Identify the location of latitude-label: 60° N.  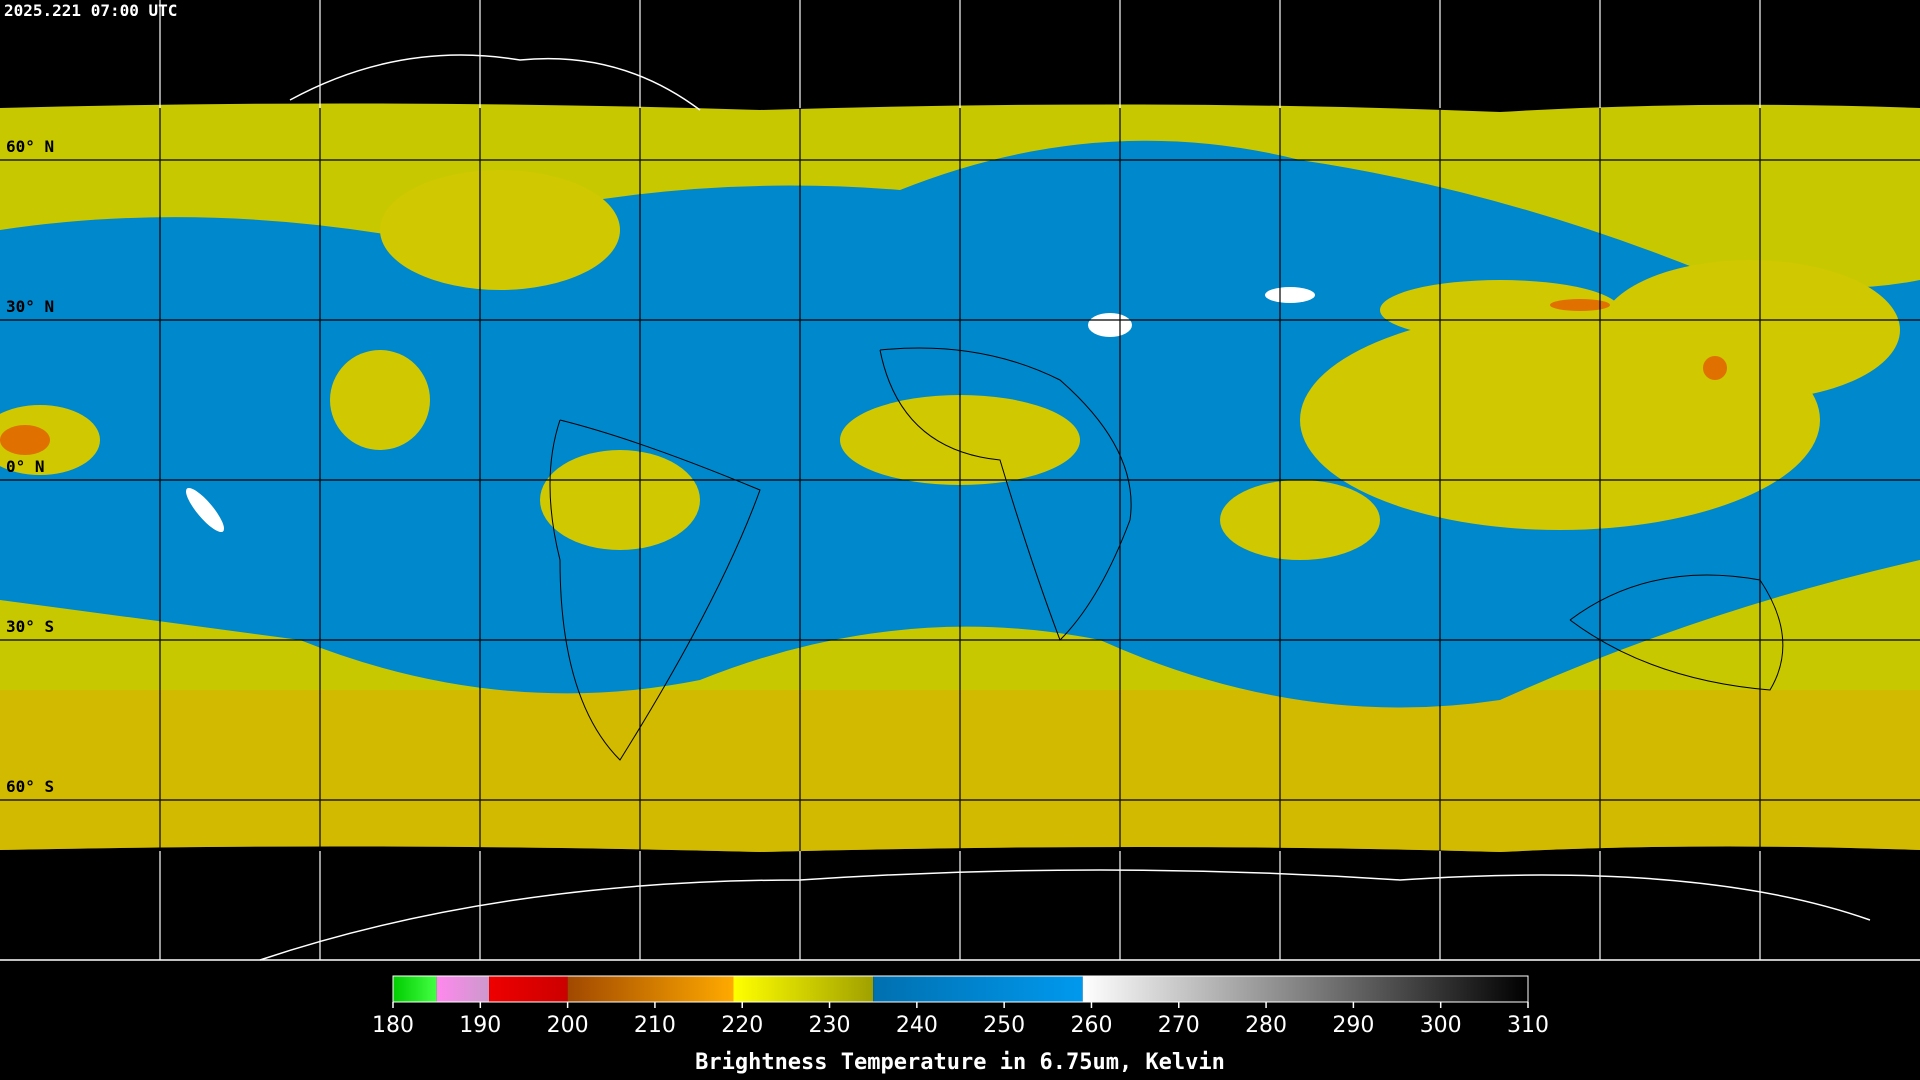
(30, 146).